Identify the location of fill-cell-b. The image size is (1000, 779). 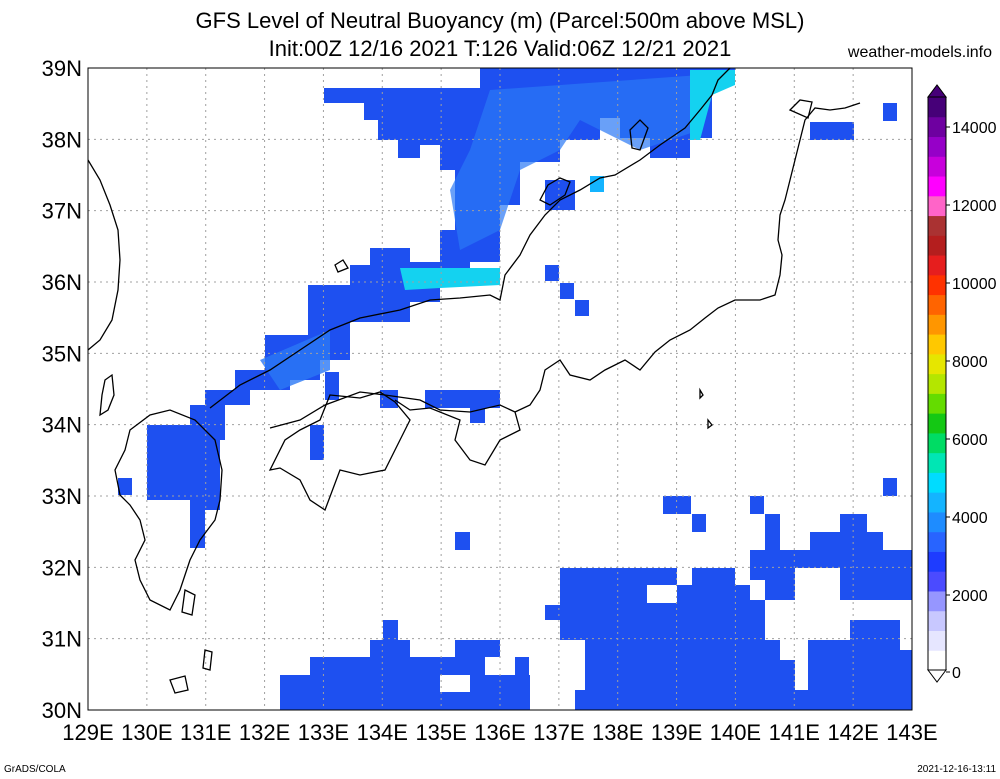
(597, 184).